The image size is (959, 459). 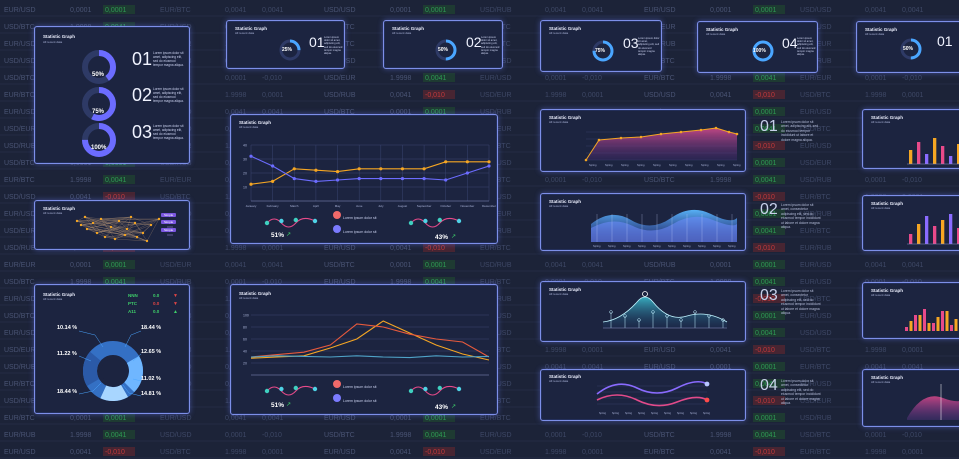 I want to click on side-number-4: 04, so click(x=769, y=385).